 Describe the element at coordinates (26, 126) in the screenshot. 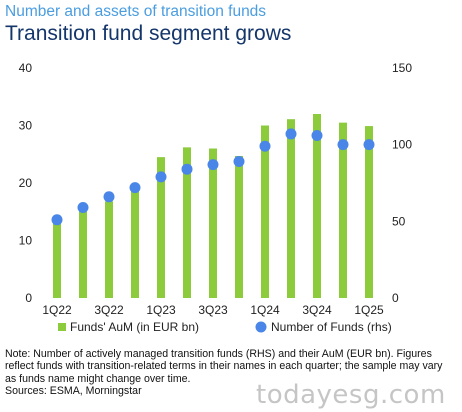

I see `left-axis-tick-label: 30` at that location.